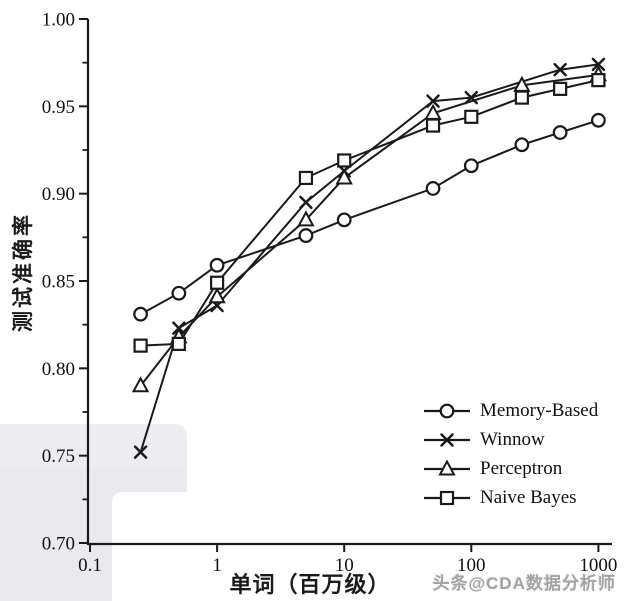 The image size is (626, 601). Describe the element at coordinates (58, 194) in the screenshot. I see `y-tick-label: 0.90` at that location.